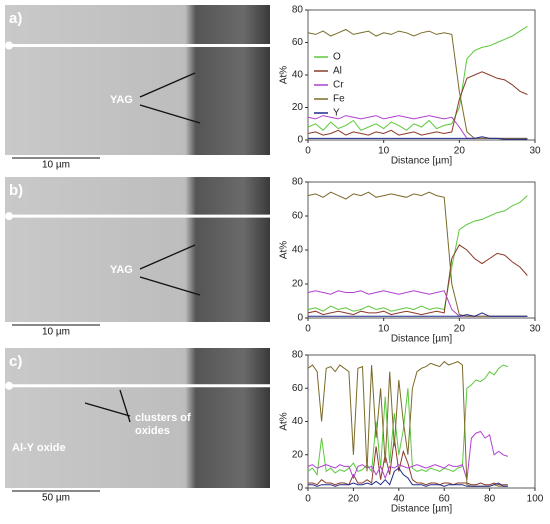  What do you see at coordinates (337, 57) in the screenshot?
I see `legend-label: O` at bounding box center [337, 57].